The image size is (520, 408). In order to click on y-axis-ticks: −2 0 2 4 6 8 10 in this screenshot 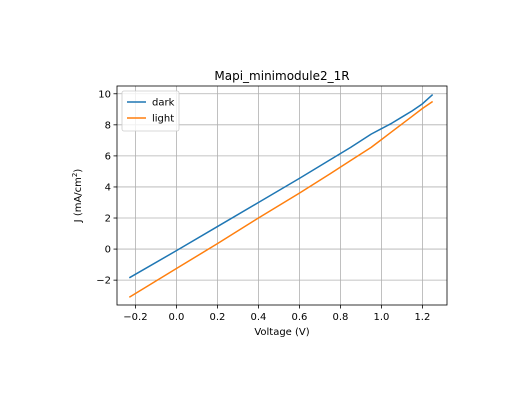, I will do `click(106, 188)`.